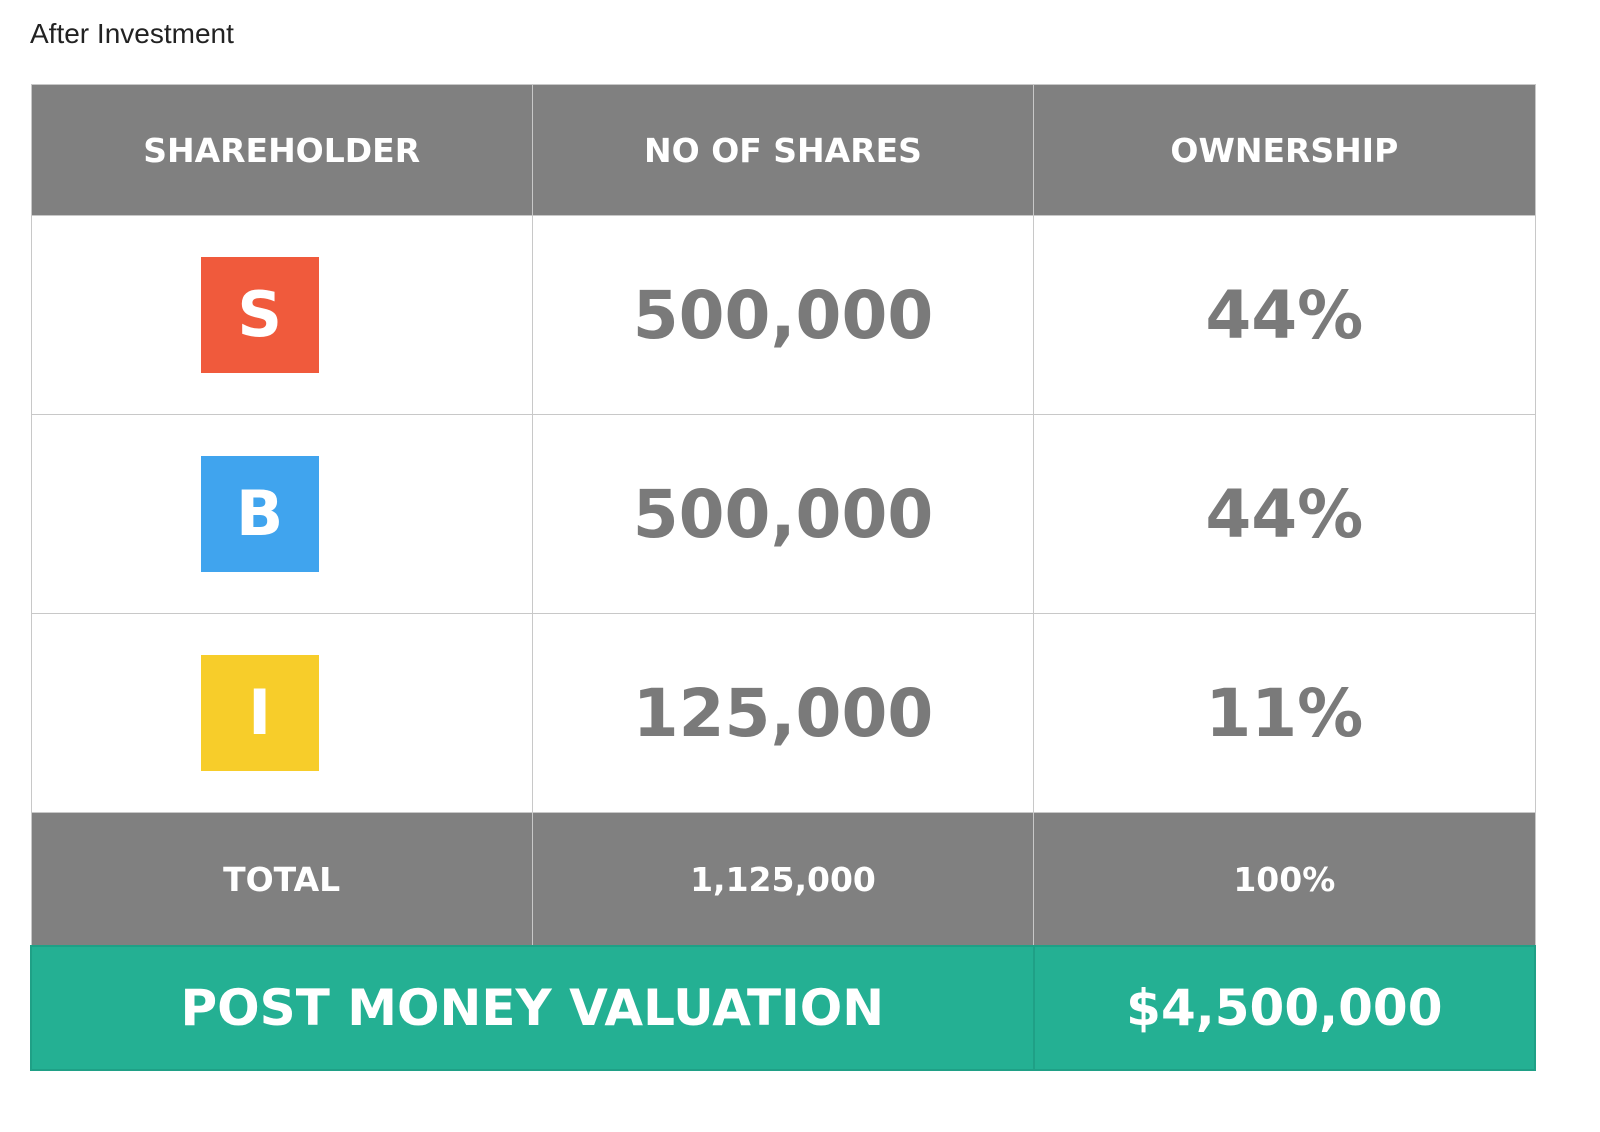  What do you see at coordinates (259, 713) in the screenshot?
I see `shareholder-badge: I` at bounding box center [259, 713].